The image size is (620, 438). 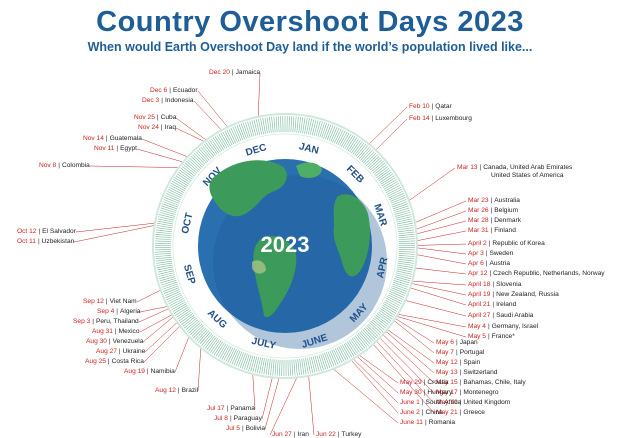 I want to click on month-label: JAN, so click(x=309, y=148).